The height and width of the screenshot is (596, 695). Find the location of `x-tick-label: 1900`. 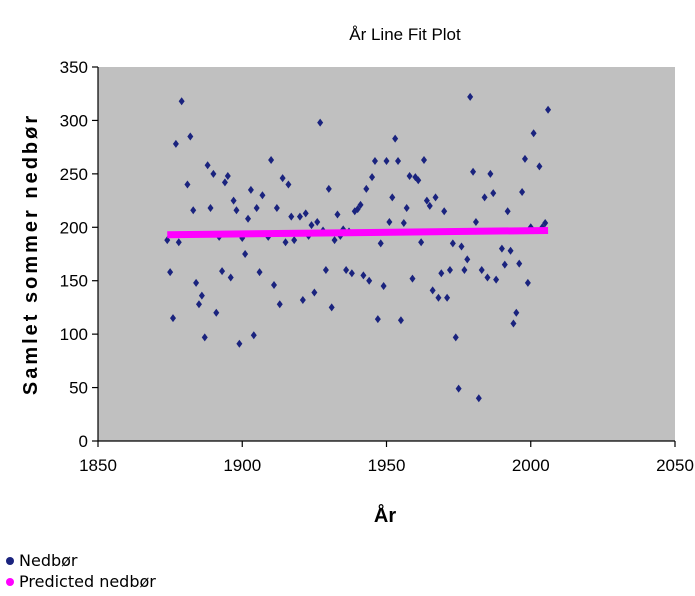

x-tick-label: 1900 is located at coordinates (242, 465).